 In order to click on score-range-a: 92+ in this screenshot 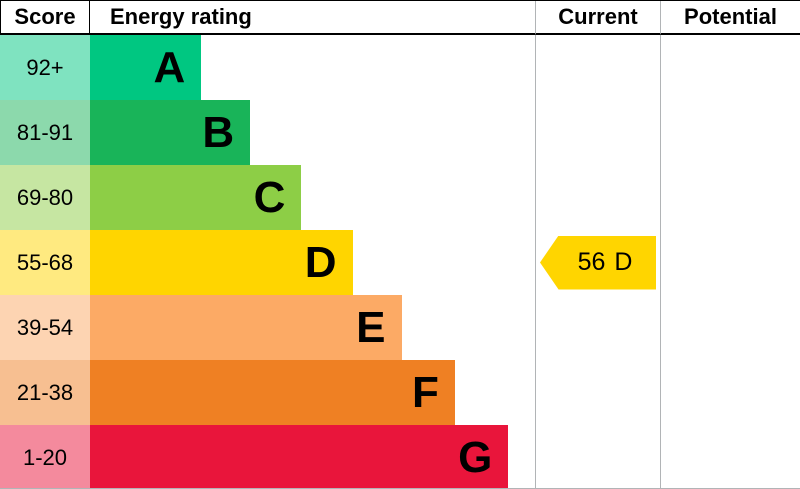, I will do `click(45, 67)`.